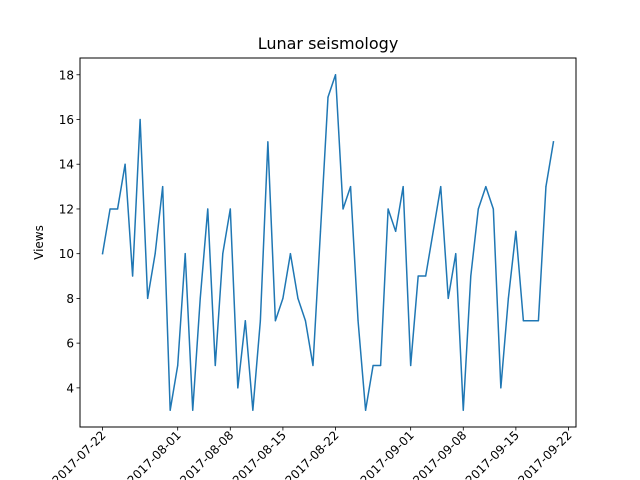 Image resolution: width=640 pixels, height=480 pixels. What do you see at coordinates (328, 43) in the screenshot?
I see `chart-title: Lunar seismology` at bounding box center [328, 43].